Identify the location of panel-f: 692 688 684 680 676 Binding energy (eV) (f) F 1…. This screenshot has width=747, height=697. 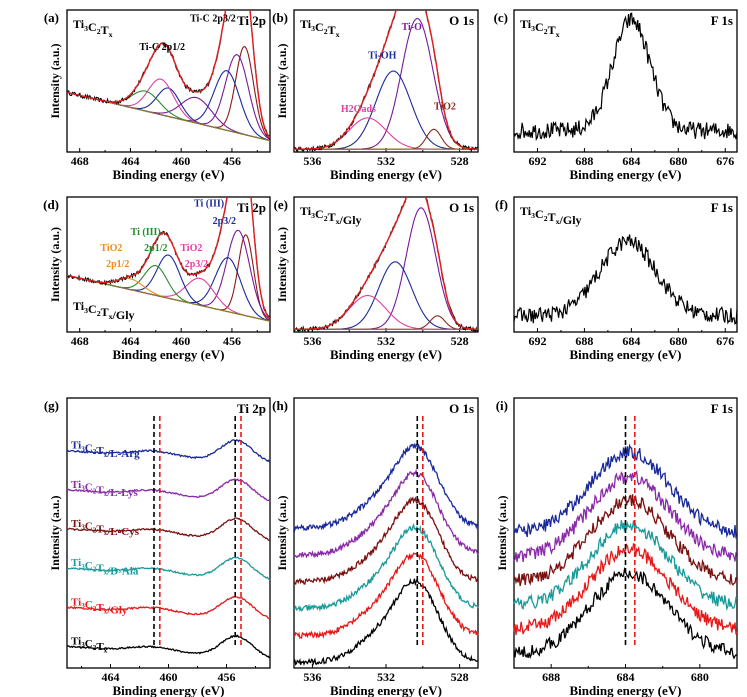
(616, 279).